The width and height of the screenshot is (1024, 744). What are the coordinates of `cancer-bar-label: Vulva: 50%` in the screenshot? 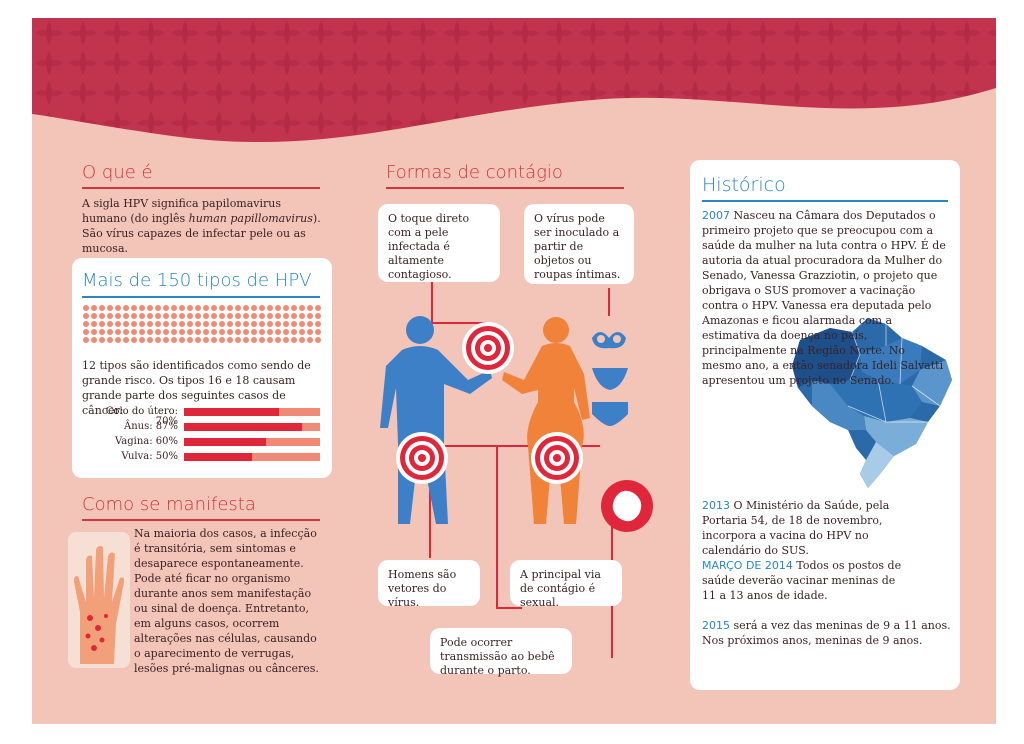 It's located at (149, 456).